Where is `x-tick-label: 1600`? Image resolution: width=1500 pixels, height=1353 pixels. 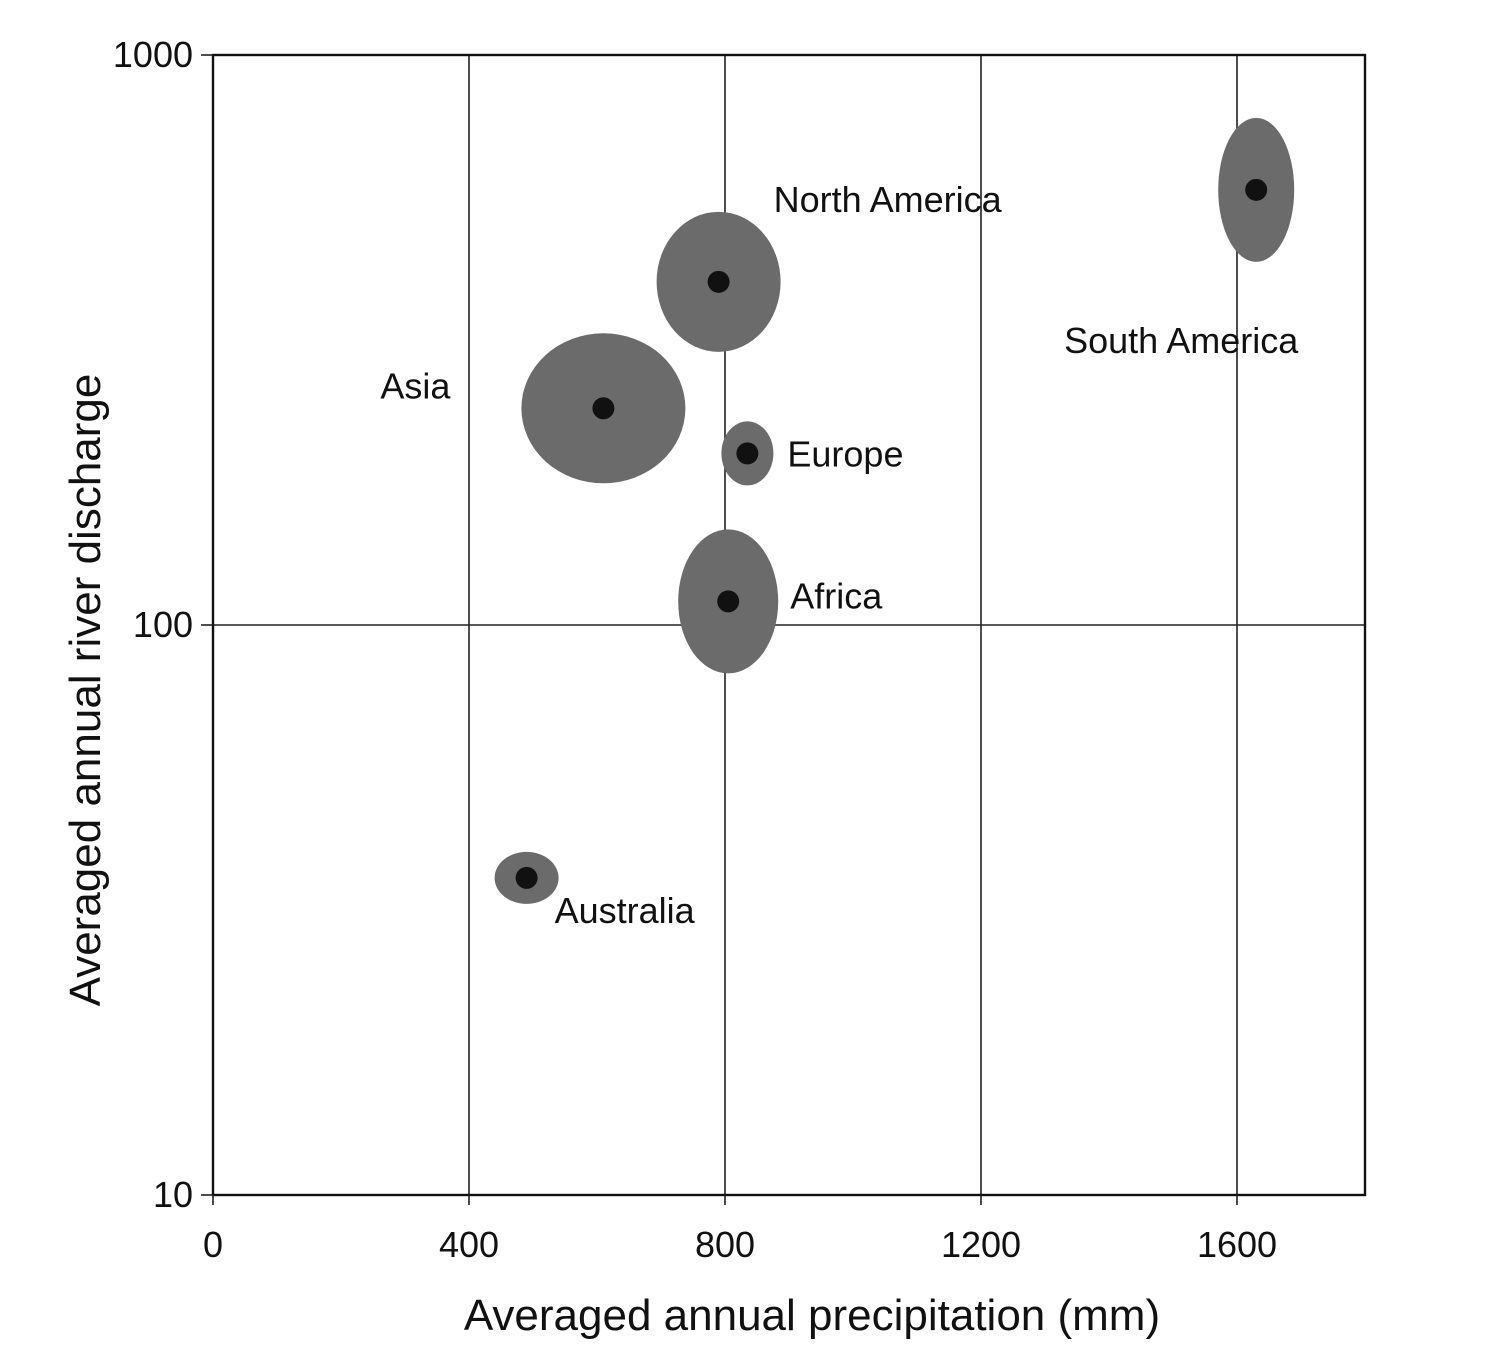 x-tick-label: 1600 is located at coordinates (1237, 1244).